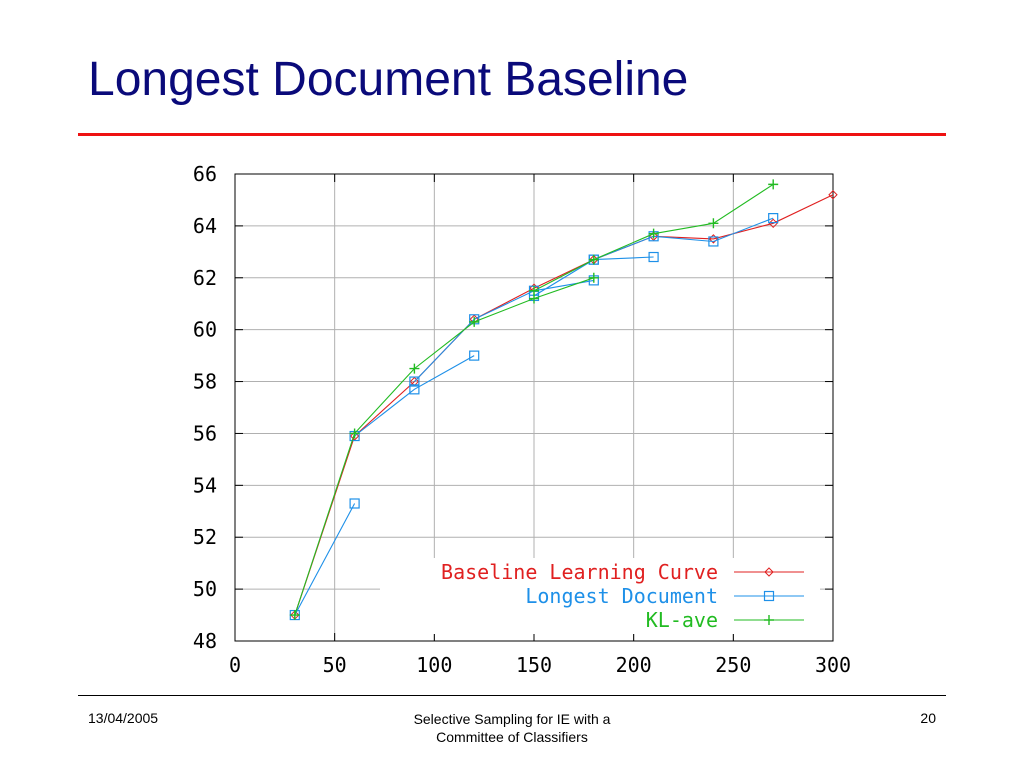 The image size is (1024, 768). I want to click on footer-title-line-1: Selective Sampling for IE with a, so click(512, 719).